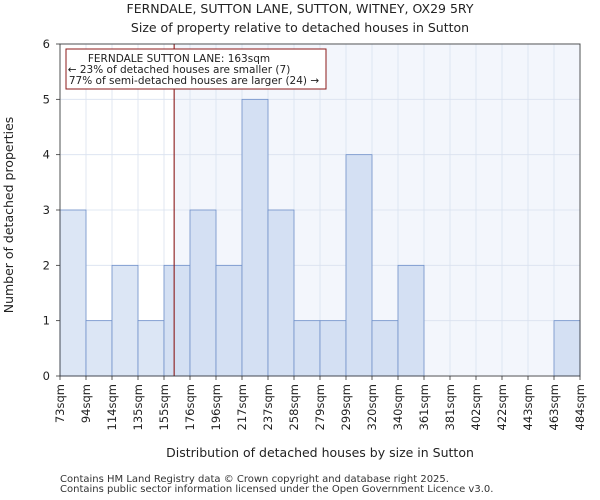 The width and height of the screenshot is (600, 500). I want to click on y-tick-label-1: 1, so click(46, 321).